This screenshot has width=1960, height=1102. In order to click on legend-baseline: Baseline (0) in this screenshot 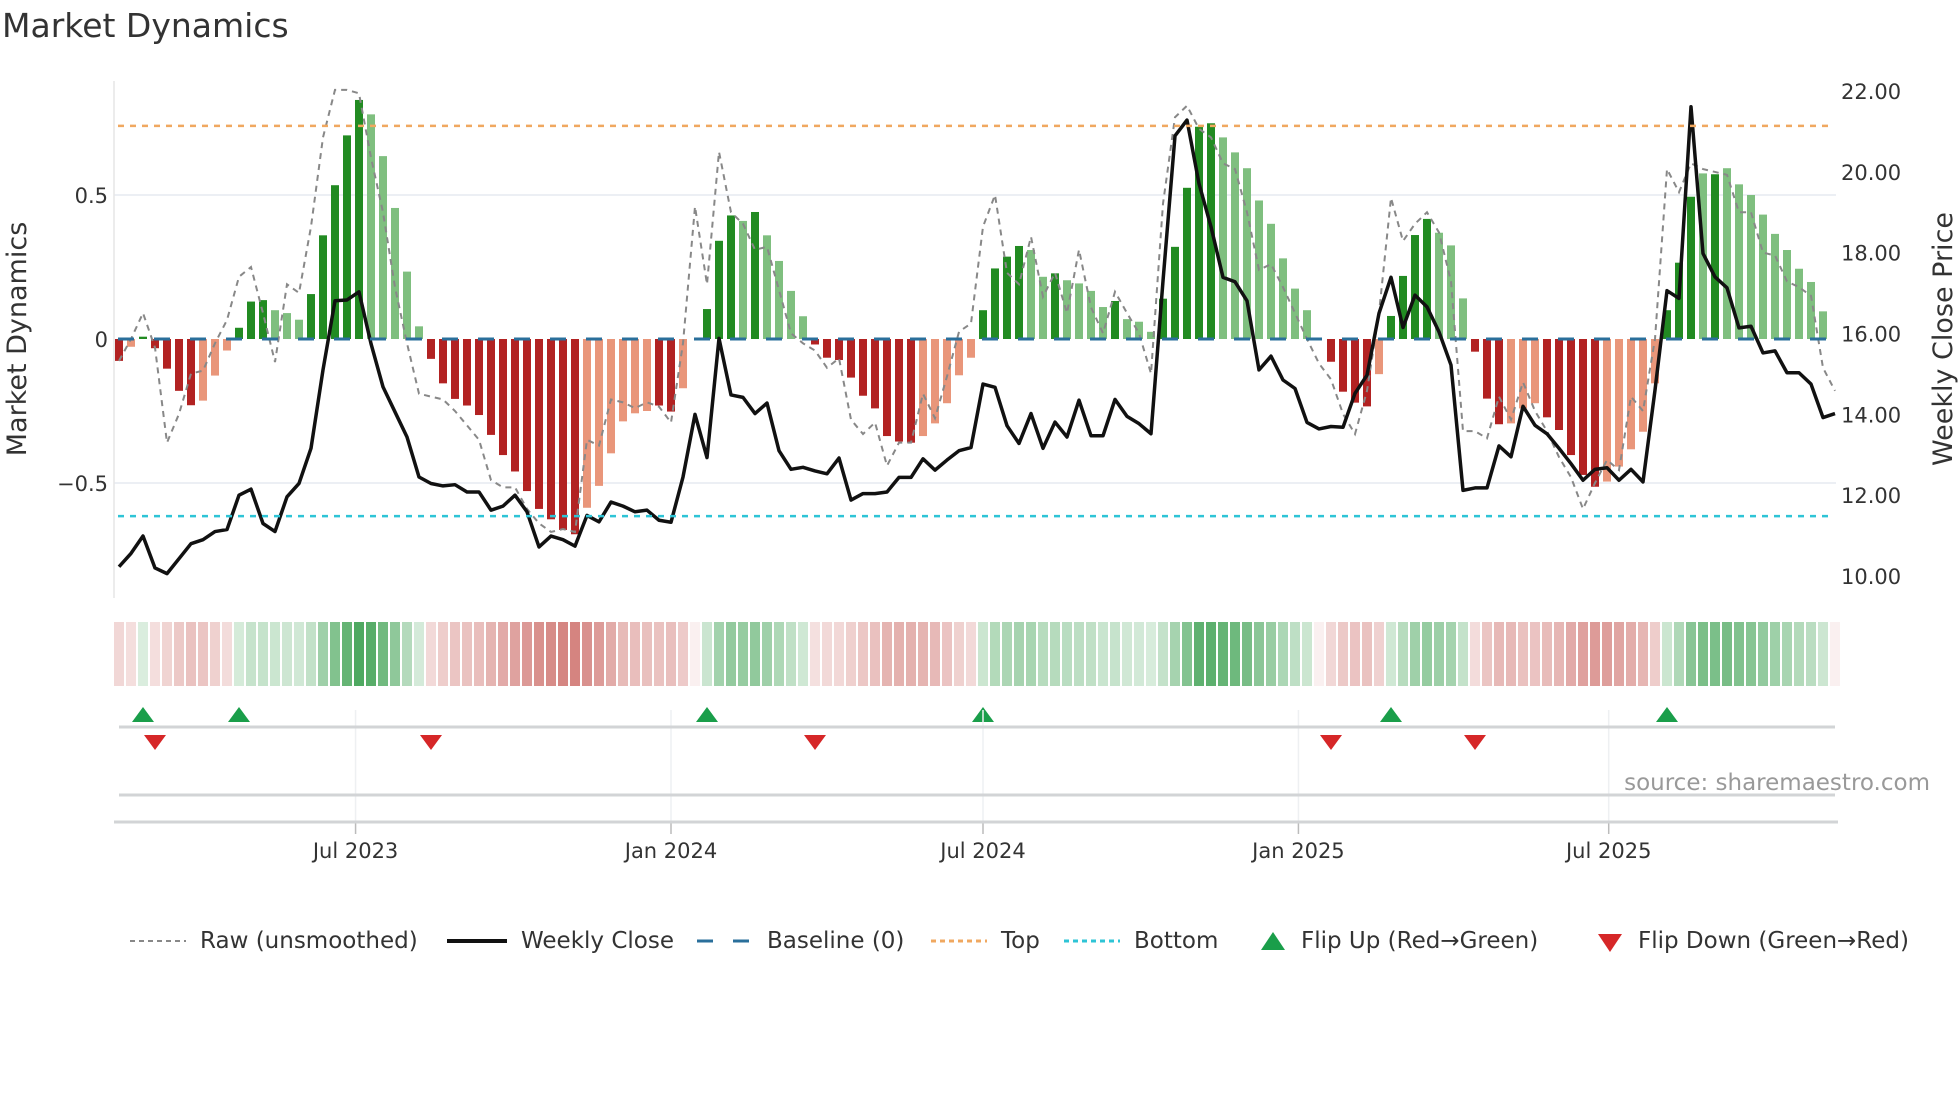, I will do `click(800, 941)`.